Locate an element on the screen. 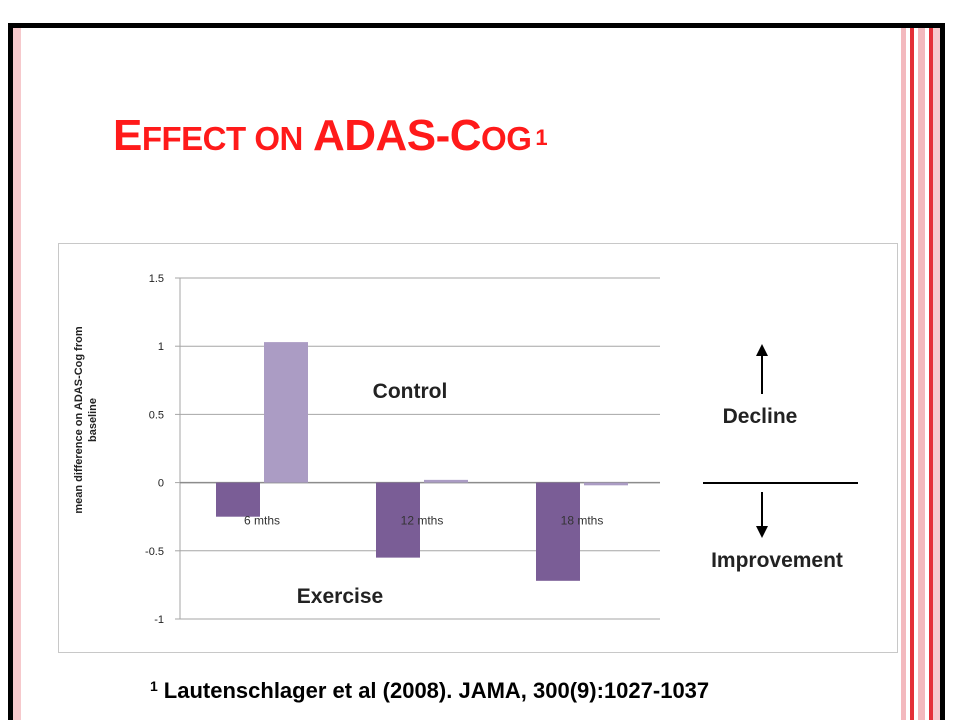 The image size is (960, 720). slide-title-first: E is located at coordinates (127, 135).